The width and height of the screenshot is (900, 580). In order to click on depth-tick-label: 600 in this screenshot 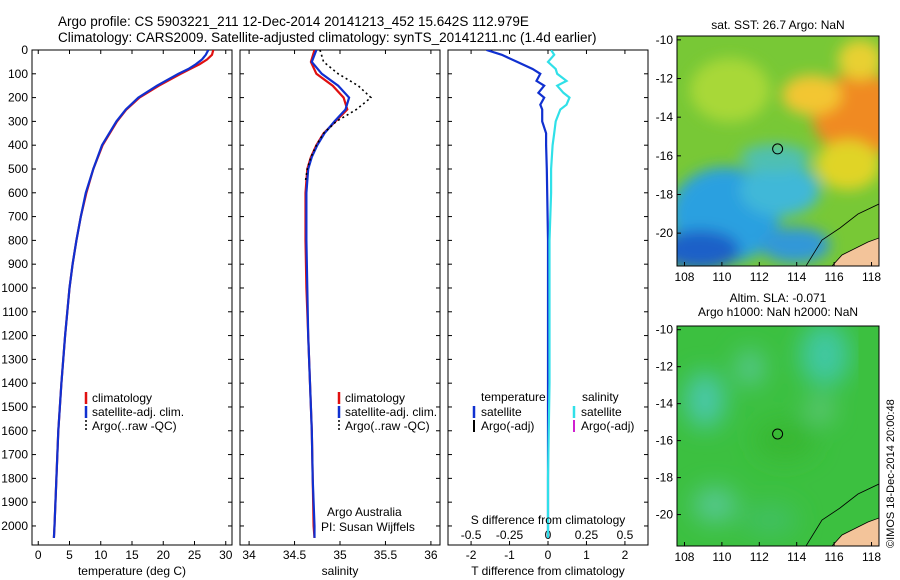, I will do `click(18, 193)`.